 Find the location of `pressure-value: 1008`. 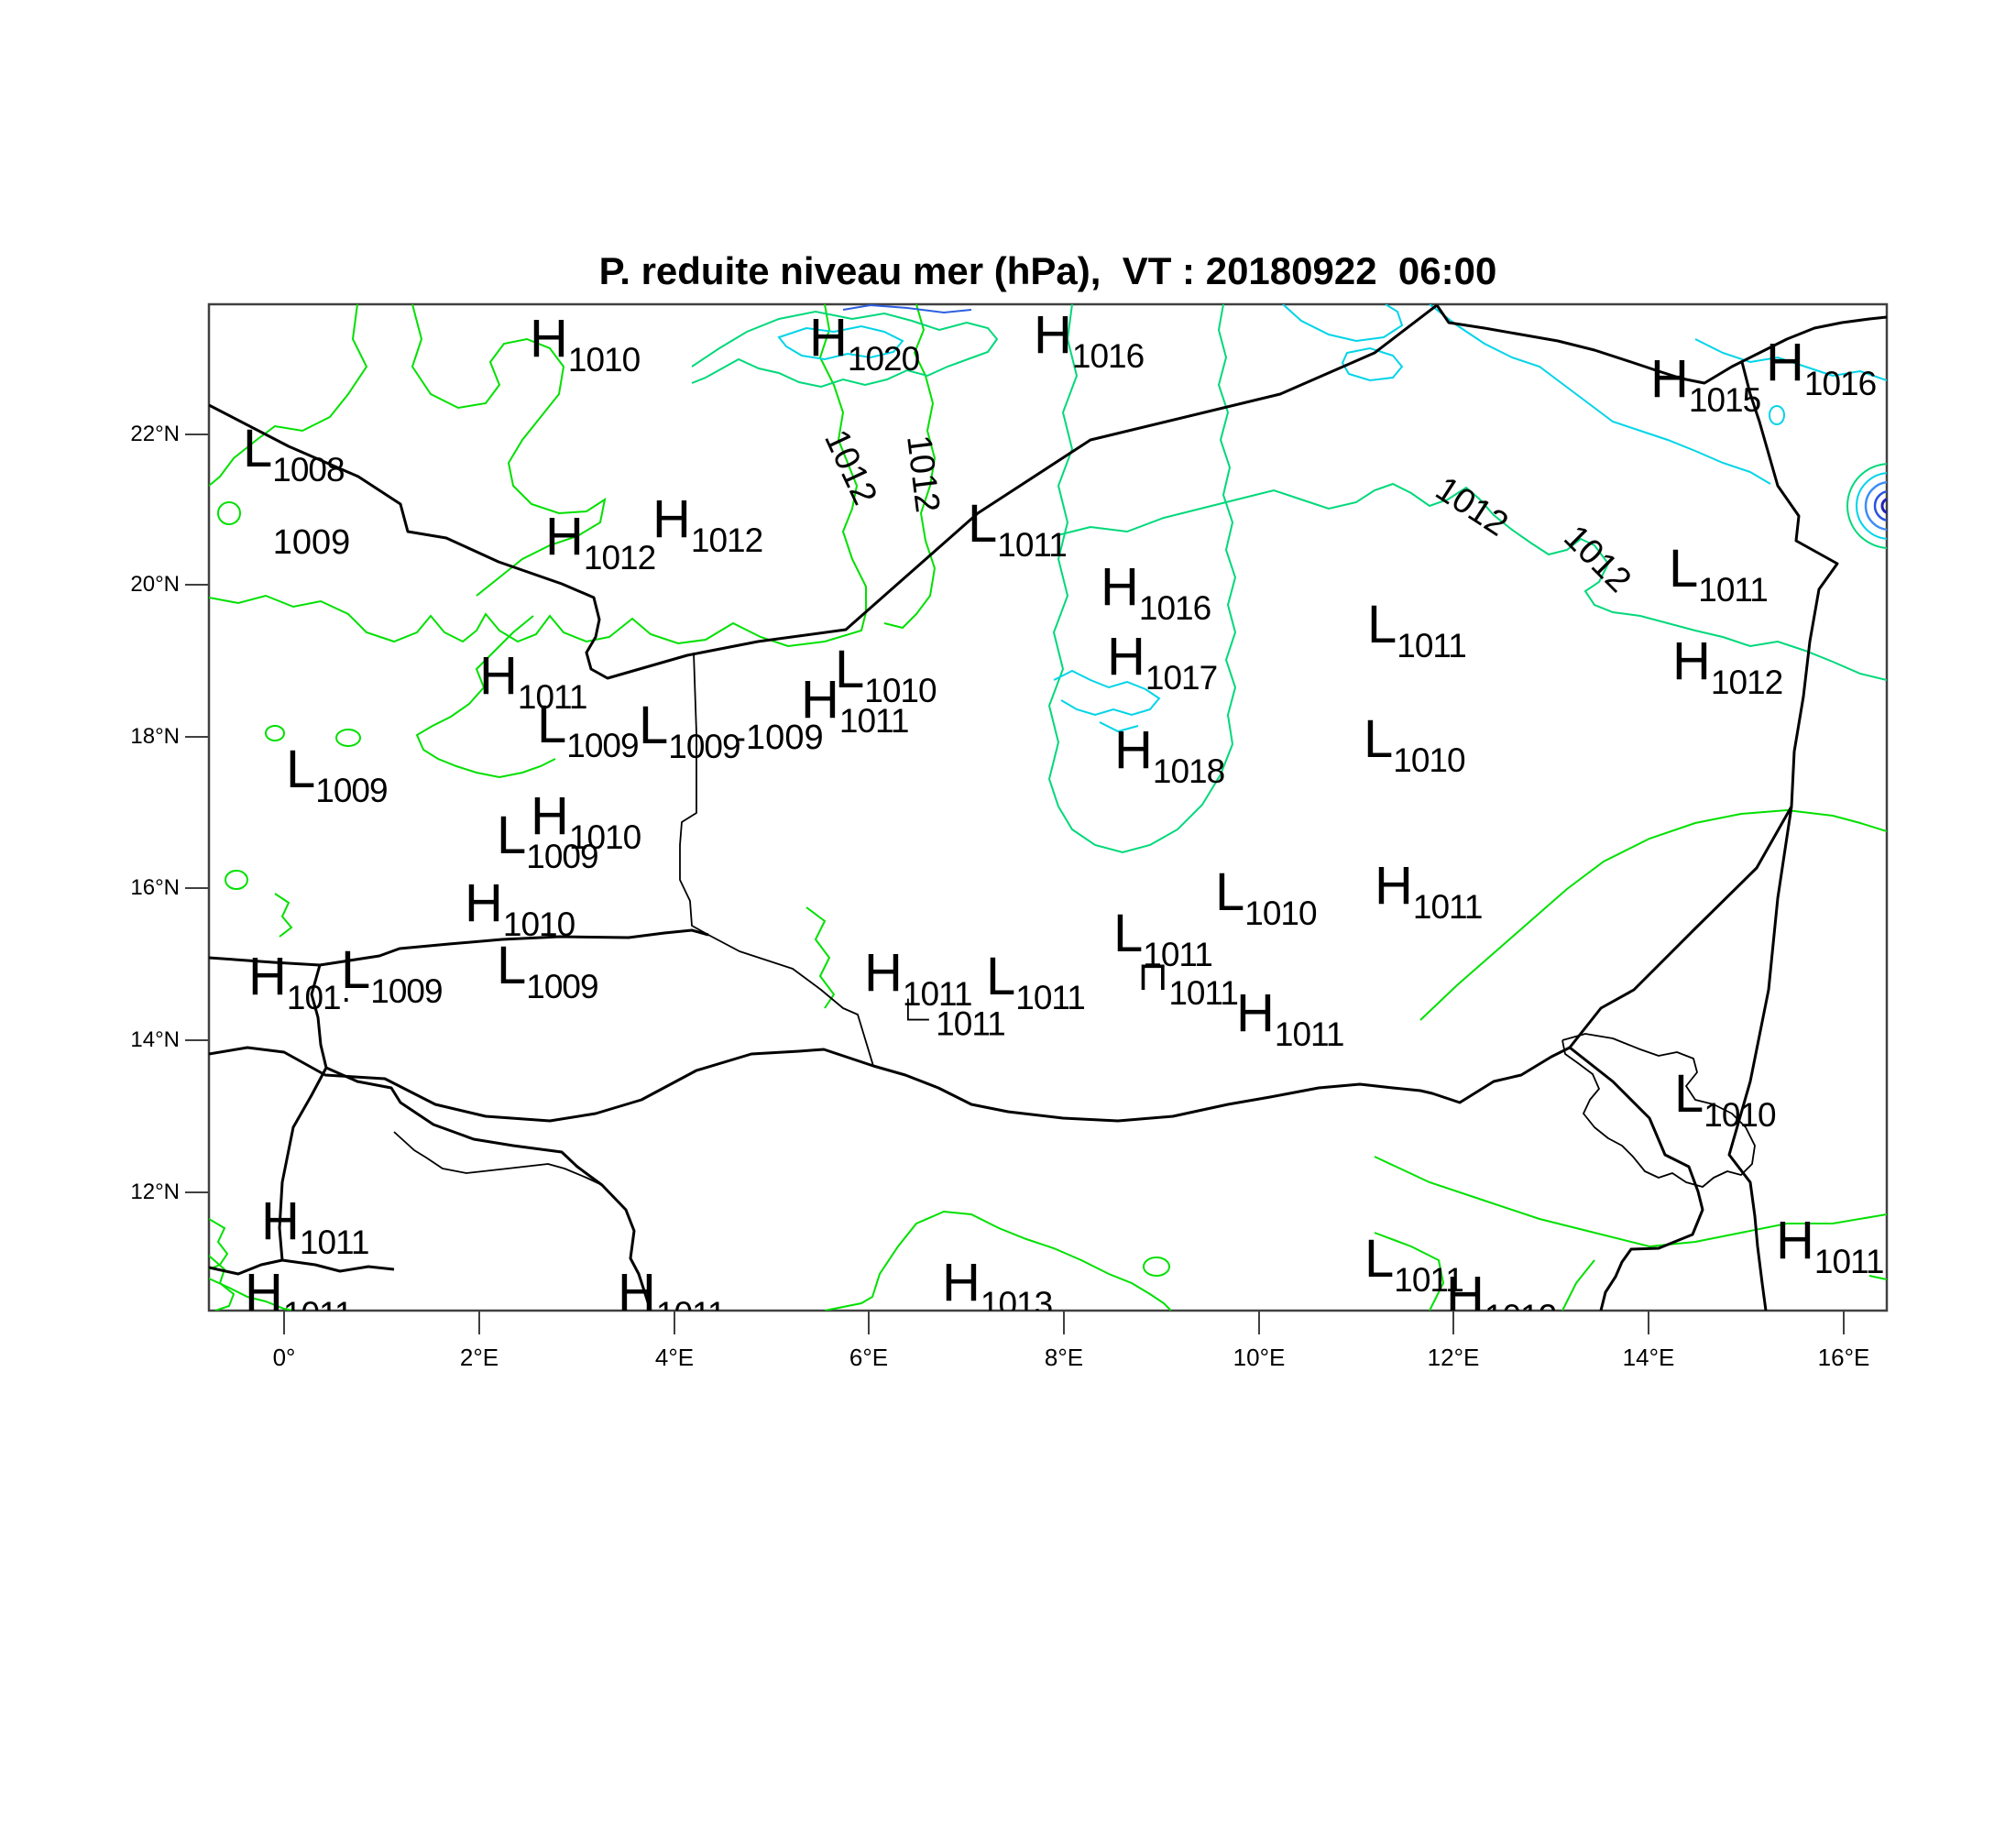

pressure-value: 1008 is located at coordinates (308, 469).